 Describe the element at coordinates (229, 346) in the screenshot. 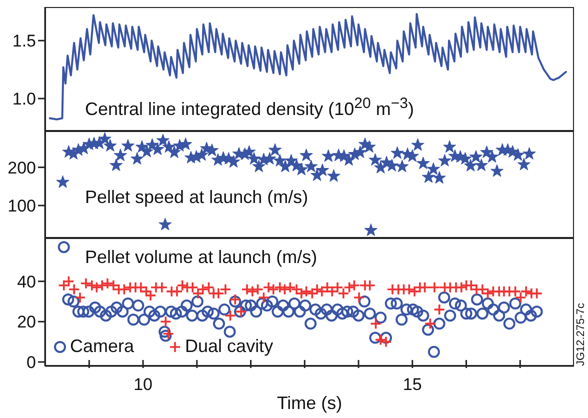

I see `legend-label: Dual cavity` at that location.